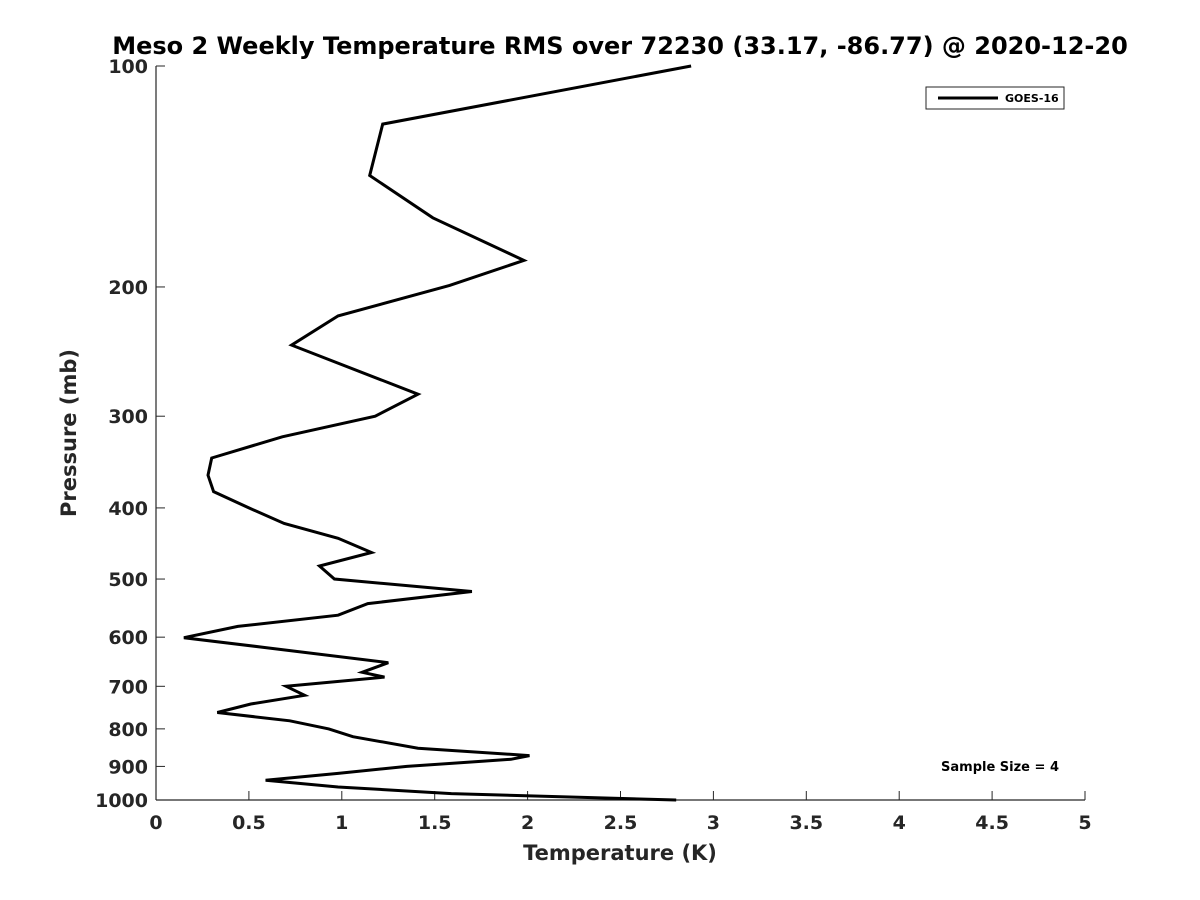 The width and height of the screenshot is (1200, 900). I want to click on y-tick-label: 100, so click(128, 67).